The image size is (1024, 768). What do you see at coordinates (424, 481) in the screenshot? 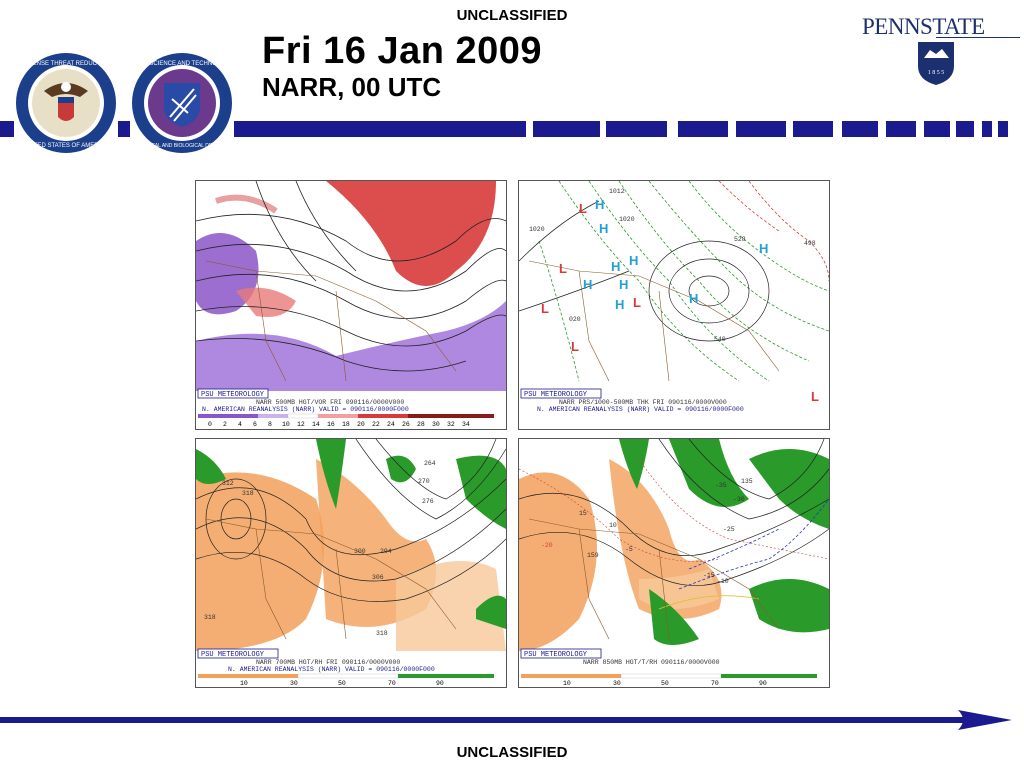
I see `svg-text: 270` at bounding box center [424, 481].